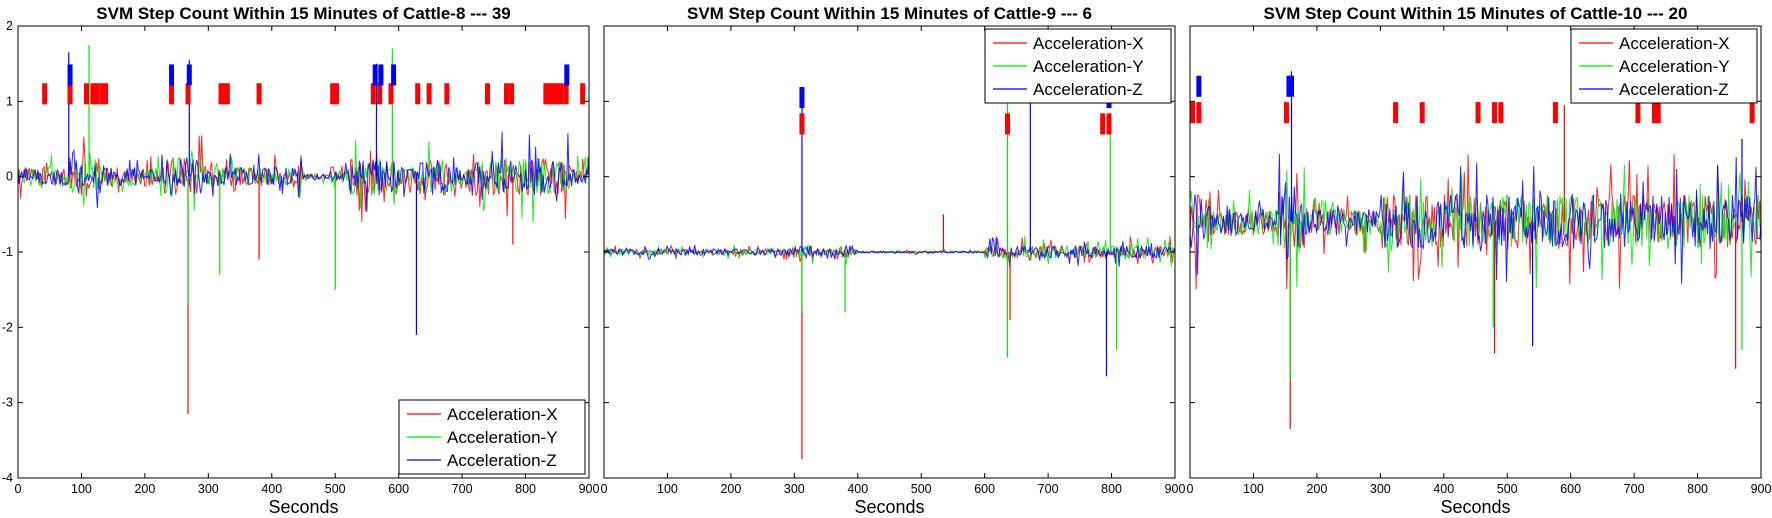 The image size is (1772, 518). Describe the element at coordinates (9, 26) in the screenshot. I see `y-tick-label: 2` at that location.